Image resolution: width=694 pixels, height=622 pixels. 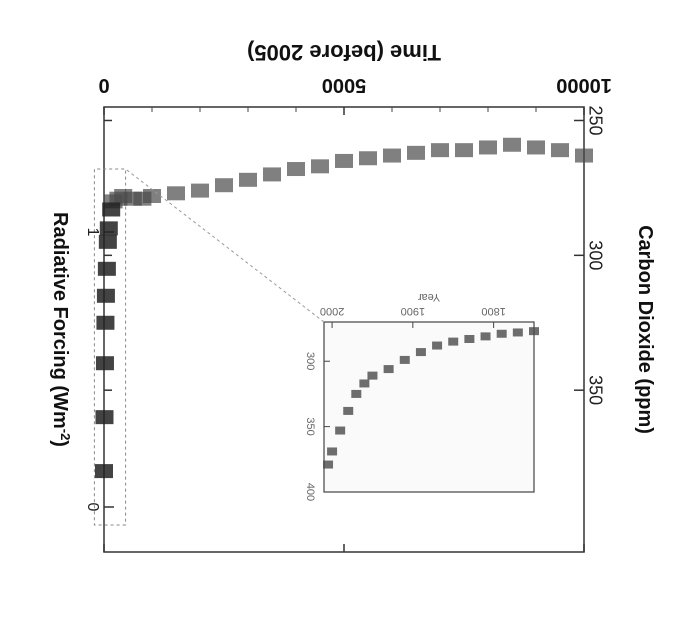 I want to click on inset-x-label: Year, so click(x=429, y=297).